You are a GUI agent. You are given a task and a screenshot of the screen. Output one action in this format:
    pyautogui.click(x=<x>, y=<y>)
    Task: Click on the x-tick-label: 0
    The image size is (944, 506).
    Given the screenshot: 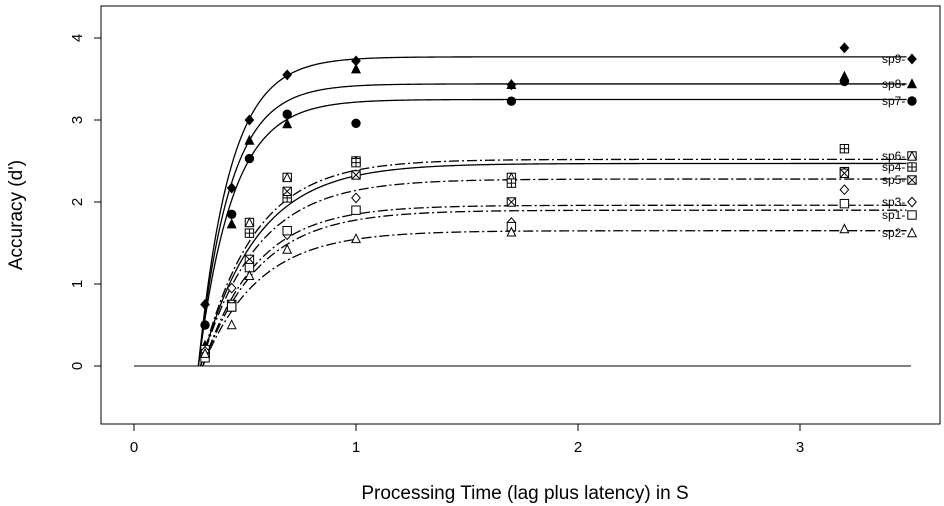 What is the action you would take?
    pyautogui.click(x=134, y=447)
    